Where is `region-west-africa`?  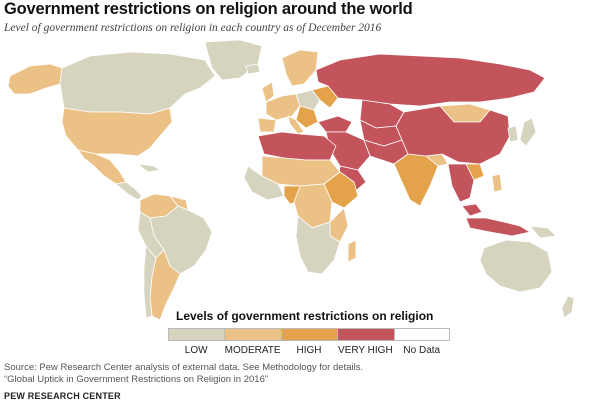 region-west-africa is located at coordinates (264, 183).